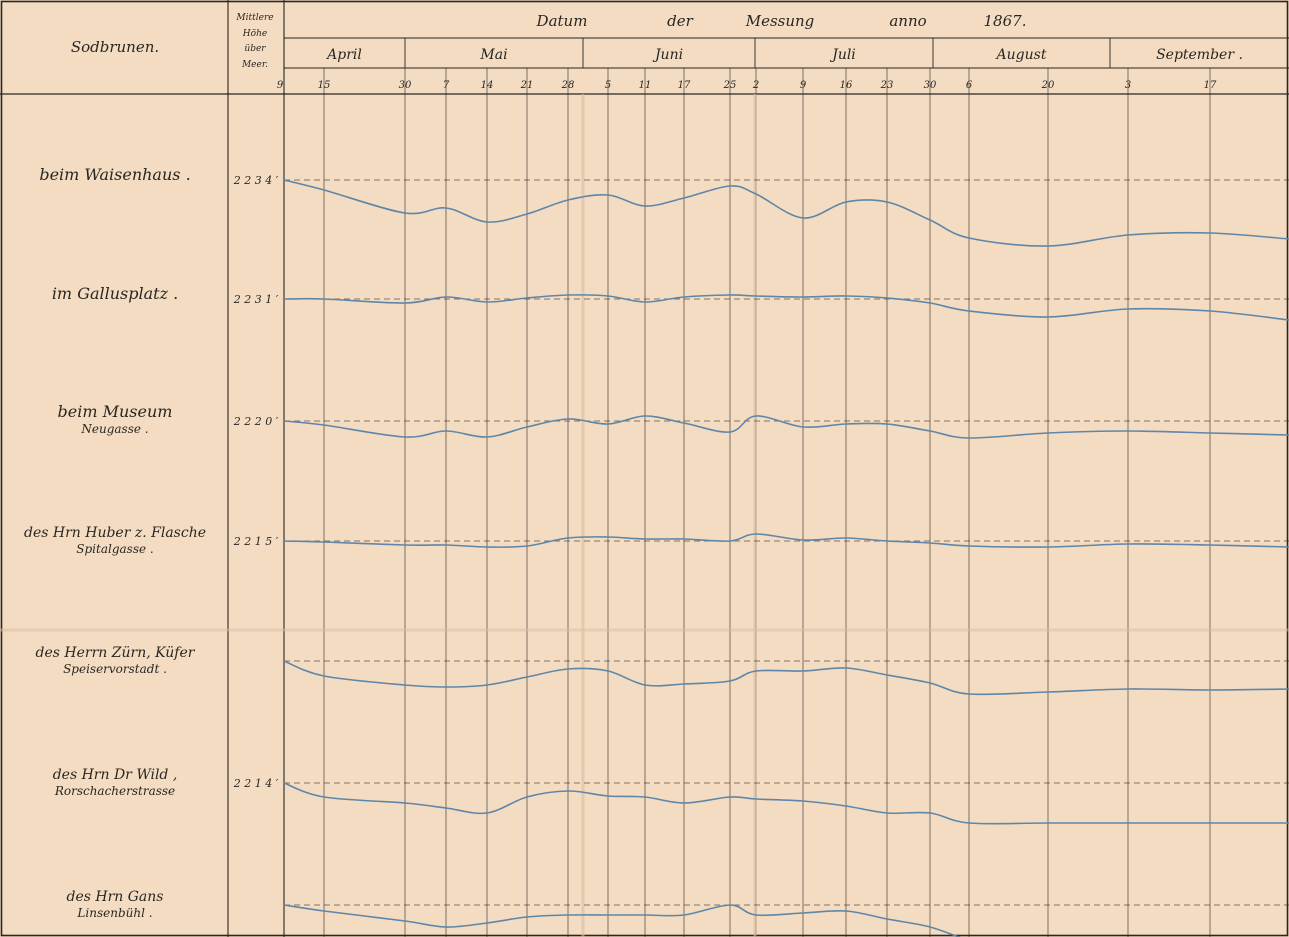 The image size is (1289, 937). Describe the element at coordinates (324, 85) in the screenshot. I see `day-tick-label: 15` at that location.